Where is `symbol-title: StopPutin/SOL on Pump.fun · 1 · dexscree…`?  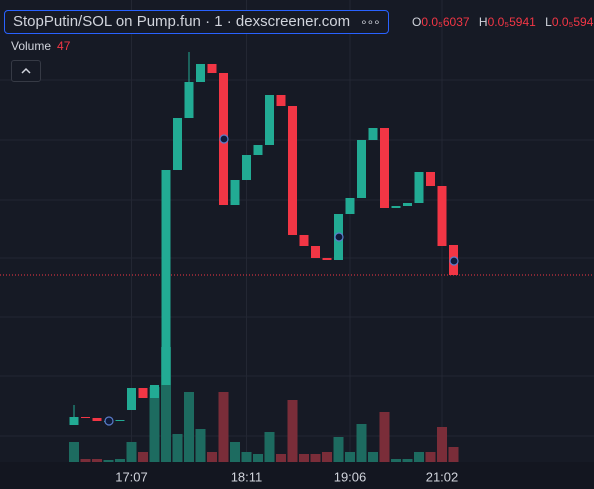 symbol-title: StopPutin/SOL on Pump.fun · 1 · dexscree… is located at coordinates (182, 21).